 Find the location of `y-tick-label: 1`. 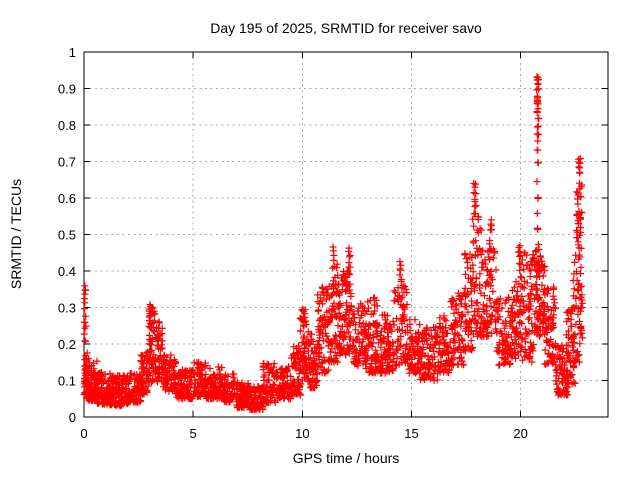

y-tick-label: 1 is located at coordinates (72, 52).